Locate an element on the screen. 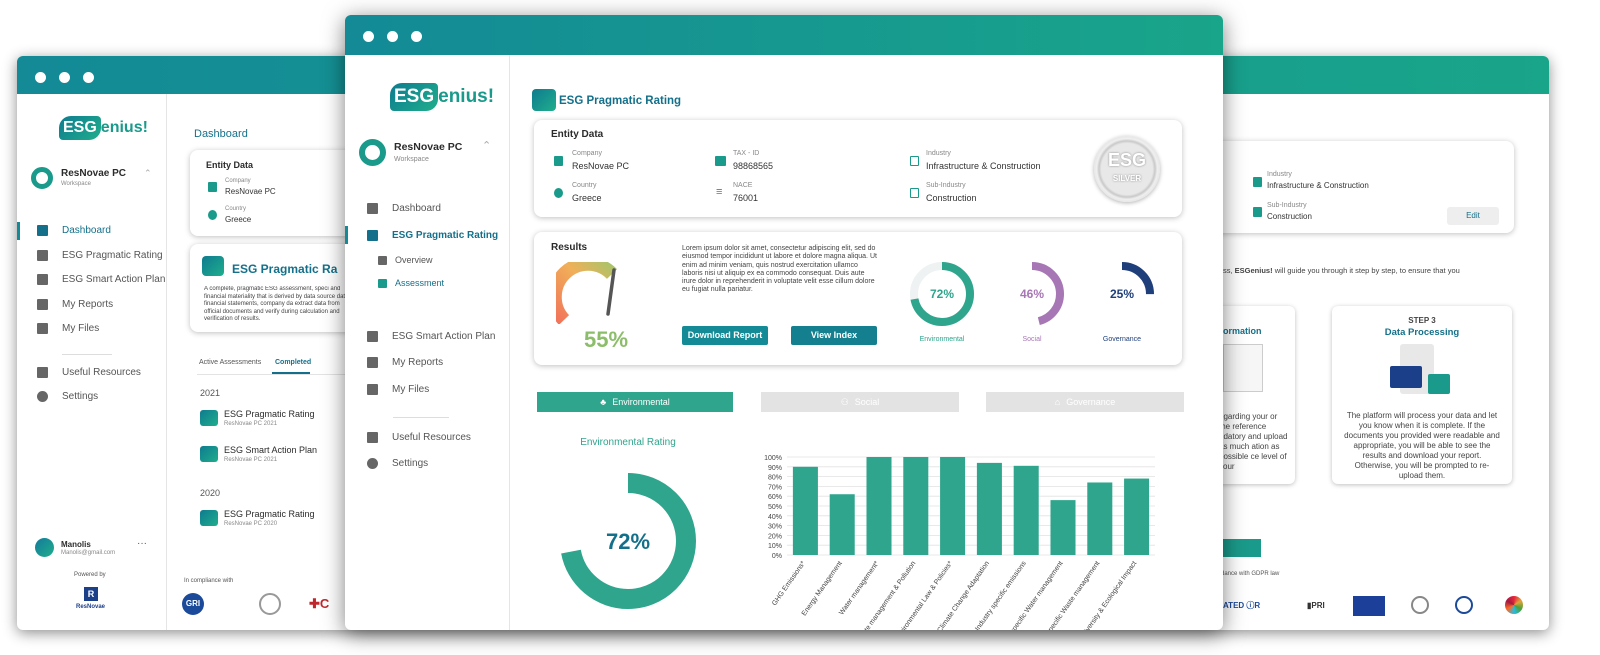 Image resolution: width=1600 pixels, height=655 pixels. view-index-button: View Index is located at coordinates (834, 335).